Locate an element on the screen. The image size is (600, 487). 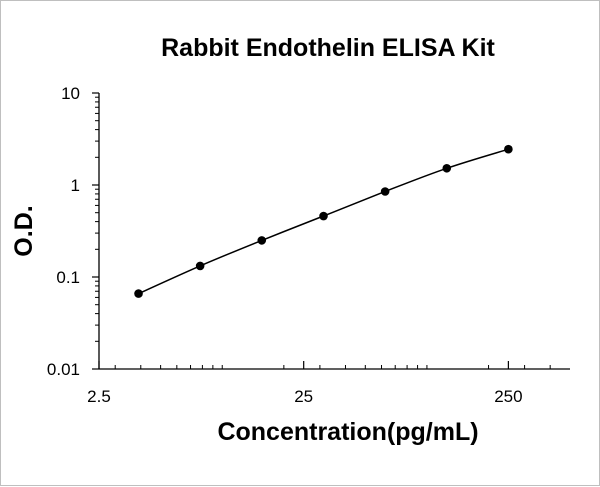
x-tick-label: 25 is located at coordinates (303, 396).